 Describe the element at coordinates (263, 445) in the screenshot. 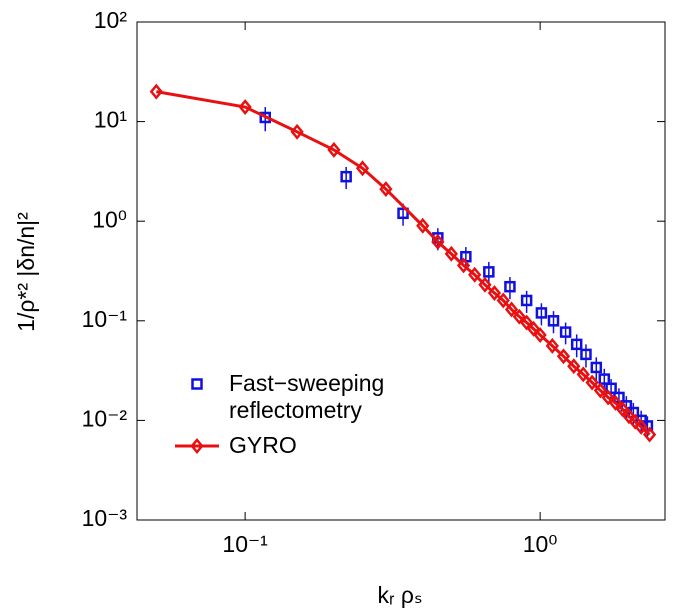

I see `legend-label: GYRO` at that location.